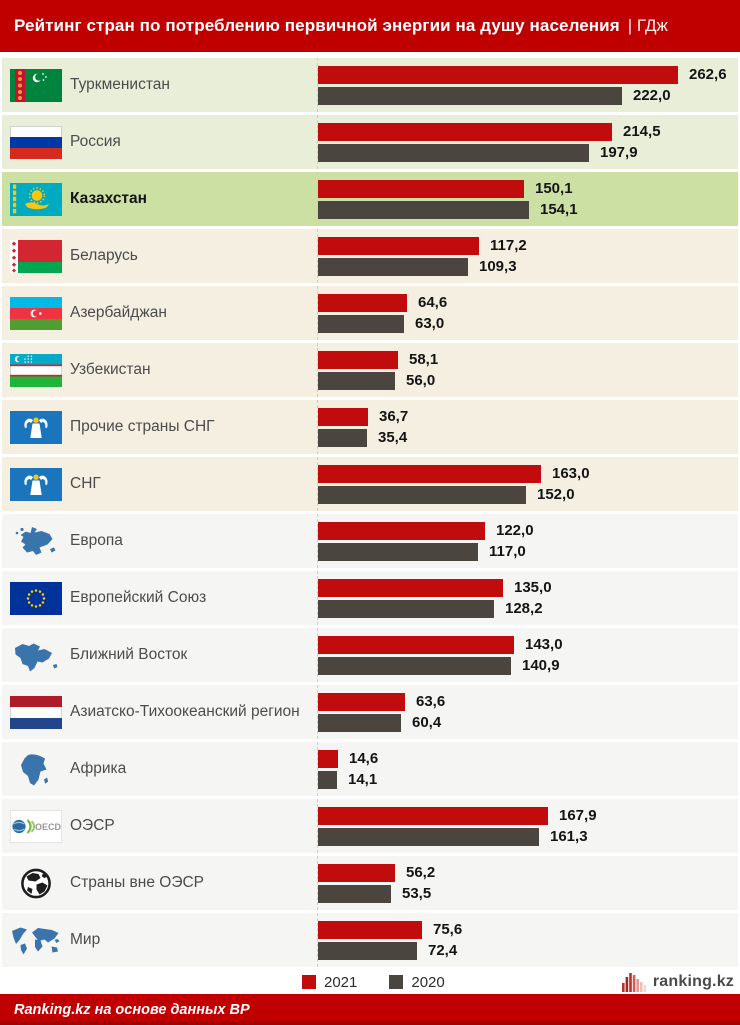 The image size is (740, 1025). I want to click on value-2020: 140,9, so click(541, 665).